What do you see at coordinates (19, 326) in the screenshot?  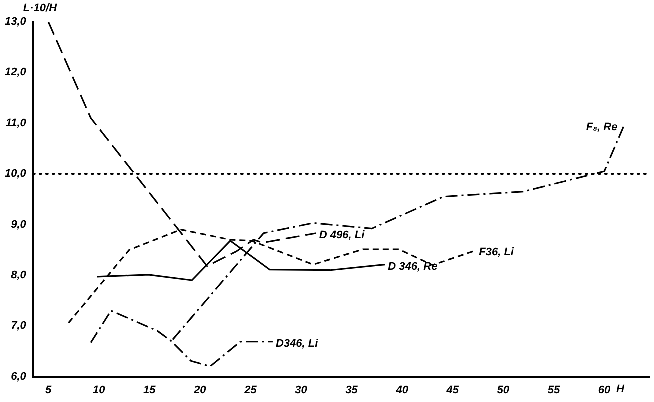 I see `y-tick-label: 7,0` at bounding box center [19, 326].